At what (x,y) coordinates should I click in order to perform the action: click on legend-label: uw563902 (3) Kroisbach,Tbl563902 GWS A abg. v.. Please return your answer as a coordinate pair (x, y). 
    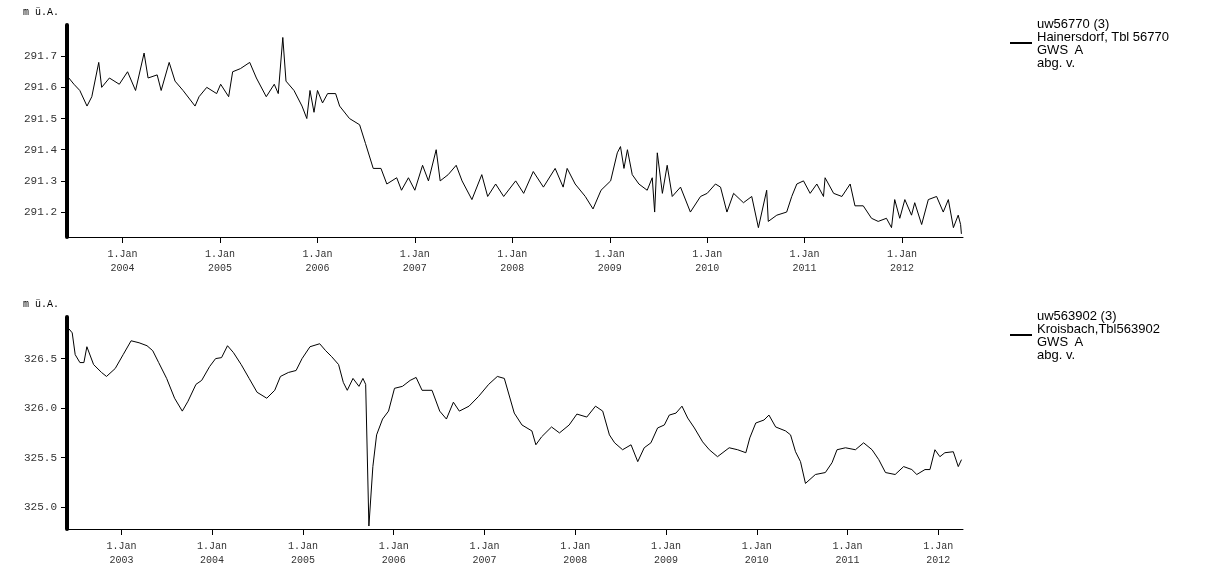
    Looking at the image, I should click on (1098, 335).